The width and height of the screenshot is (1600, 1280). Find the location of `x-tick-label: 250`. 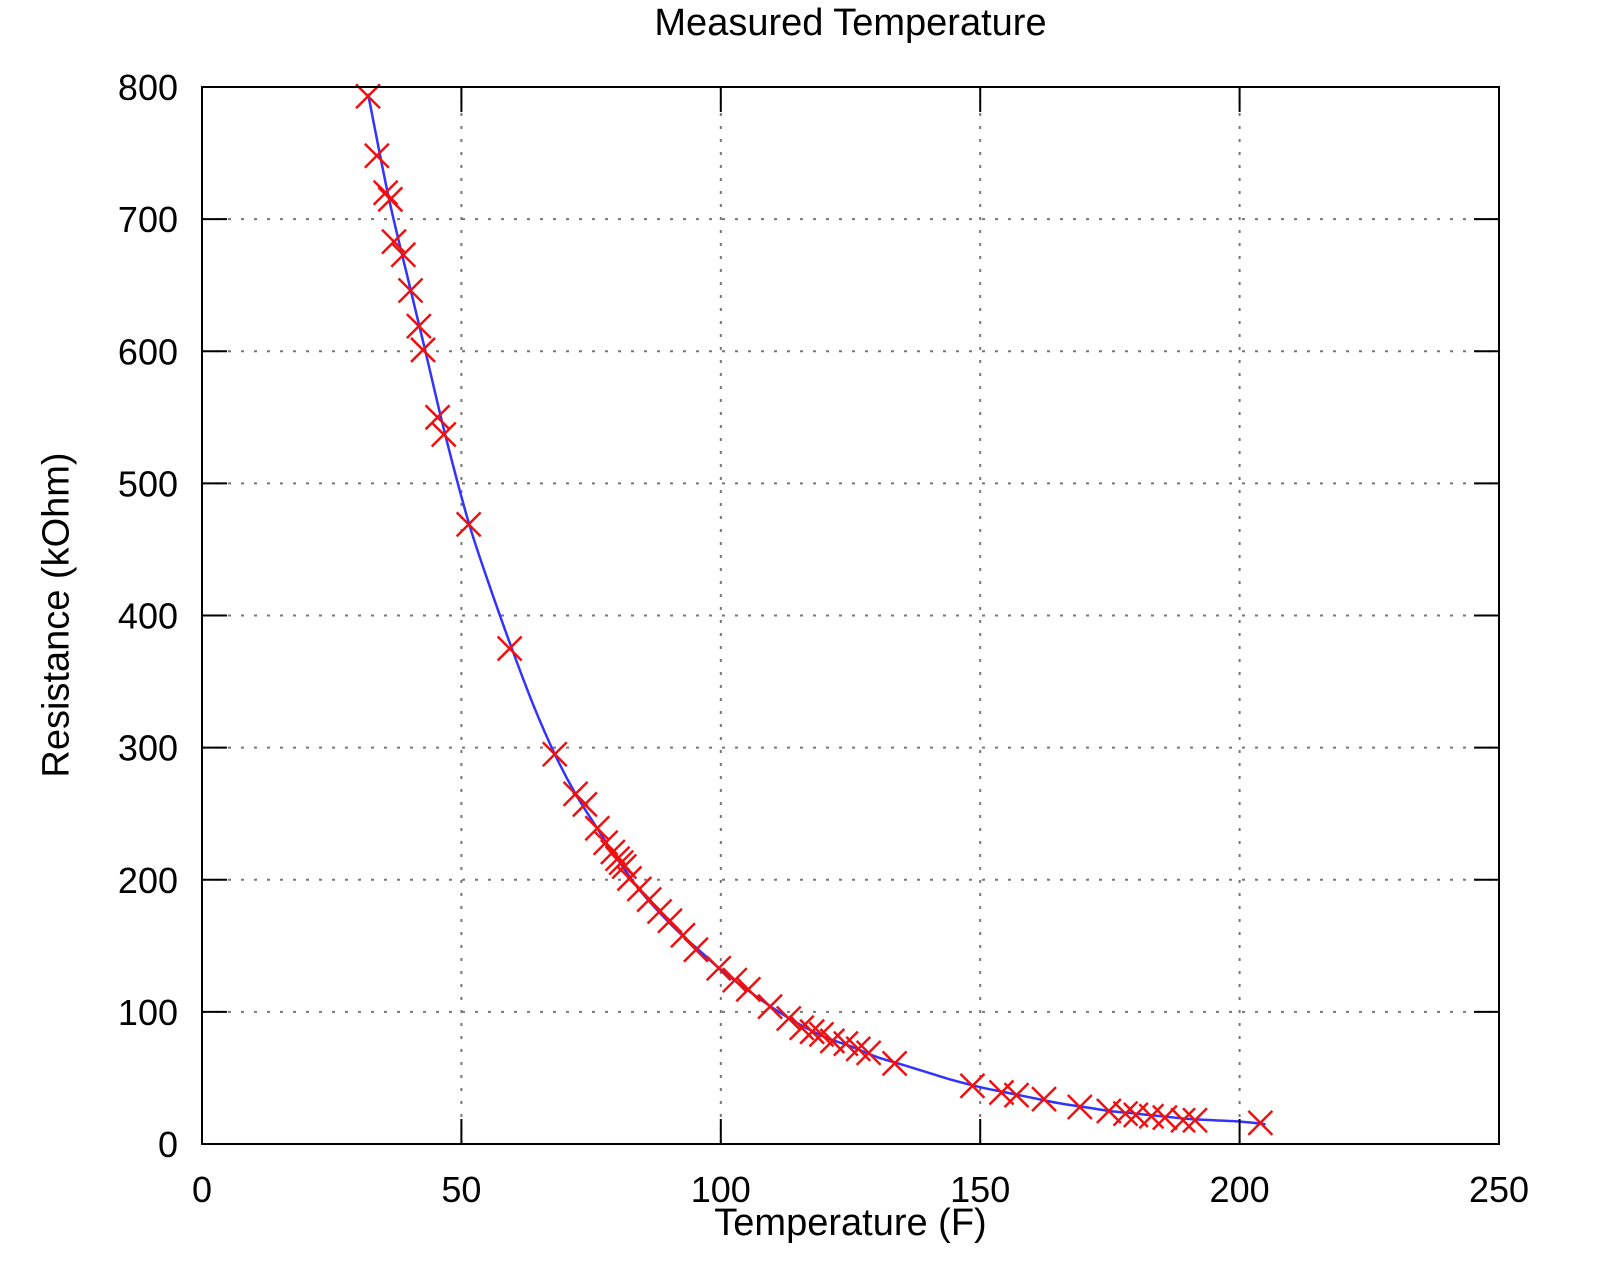

x-tick-label: 250 is located at coordinates (1499, 1189).